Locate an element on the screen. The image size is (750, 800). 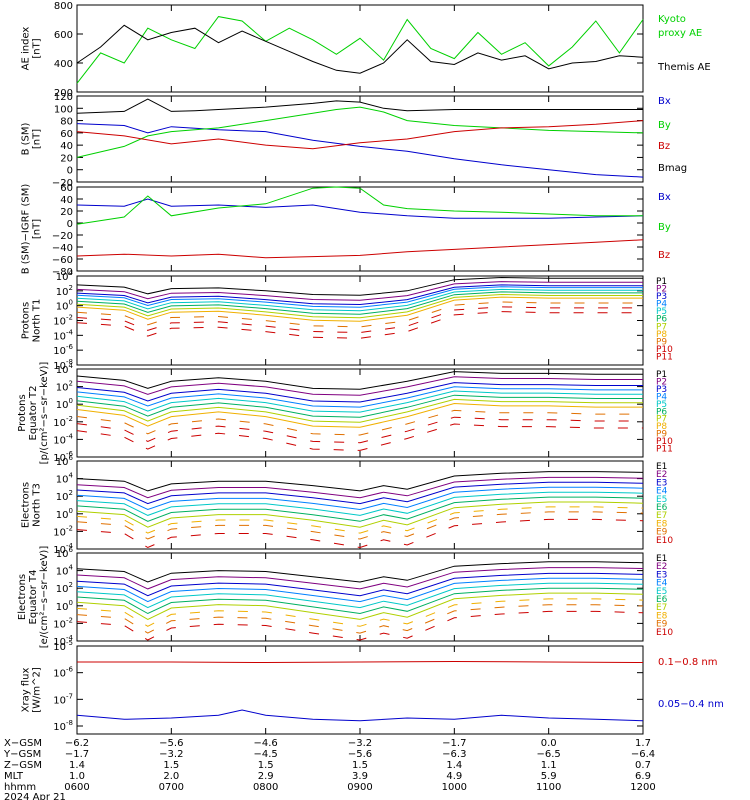
channel-label: P9 is located at coordinates (661, 435).